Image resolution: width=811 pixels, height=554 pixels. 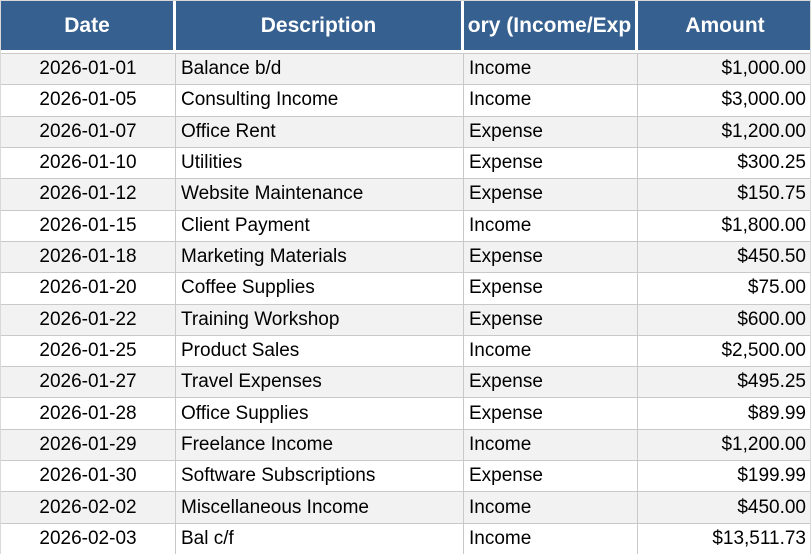 I want to click on amount-cell: $89.99, so click(x=776, y=413).